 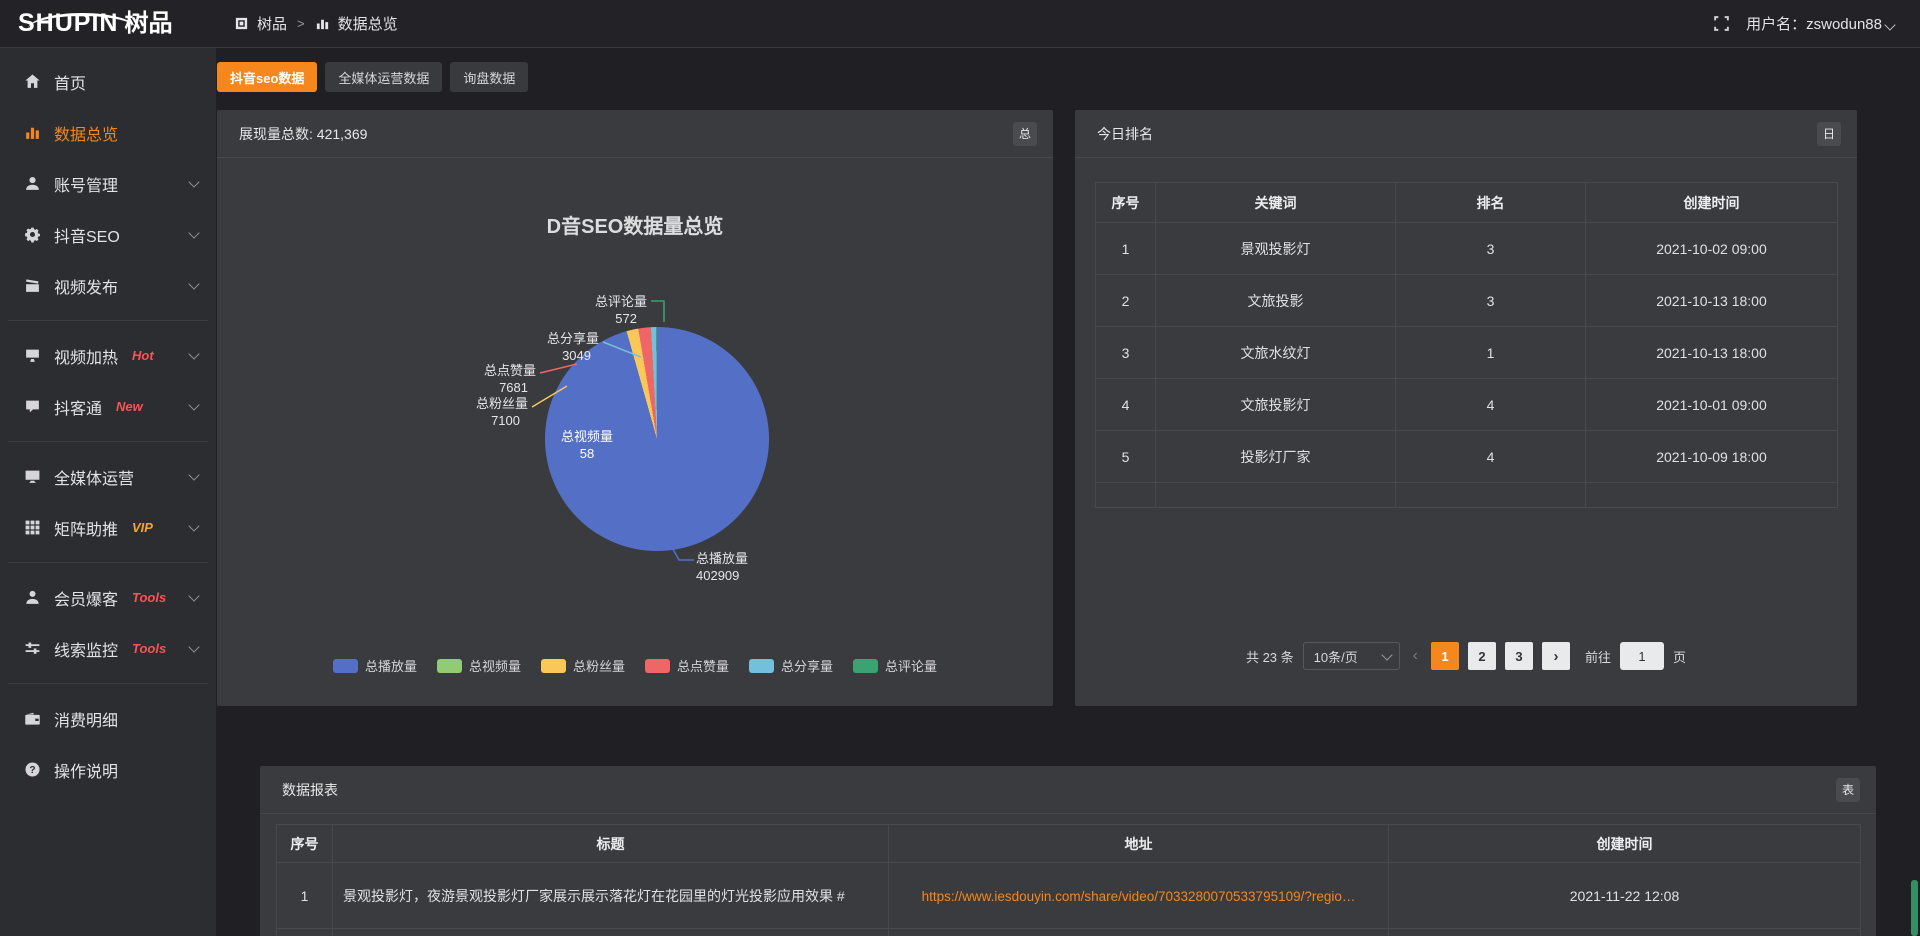 I want to click on tab-douyin-seo-data: 抖音seo数据, so click(x=267, y=77).